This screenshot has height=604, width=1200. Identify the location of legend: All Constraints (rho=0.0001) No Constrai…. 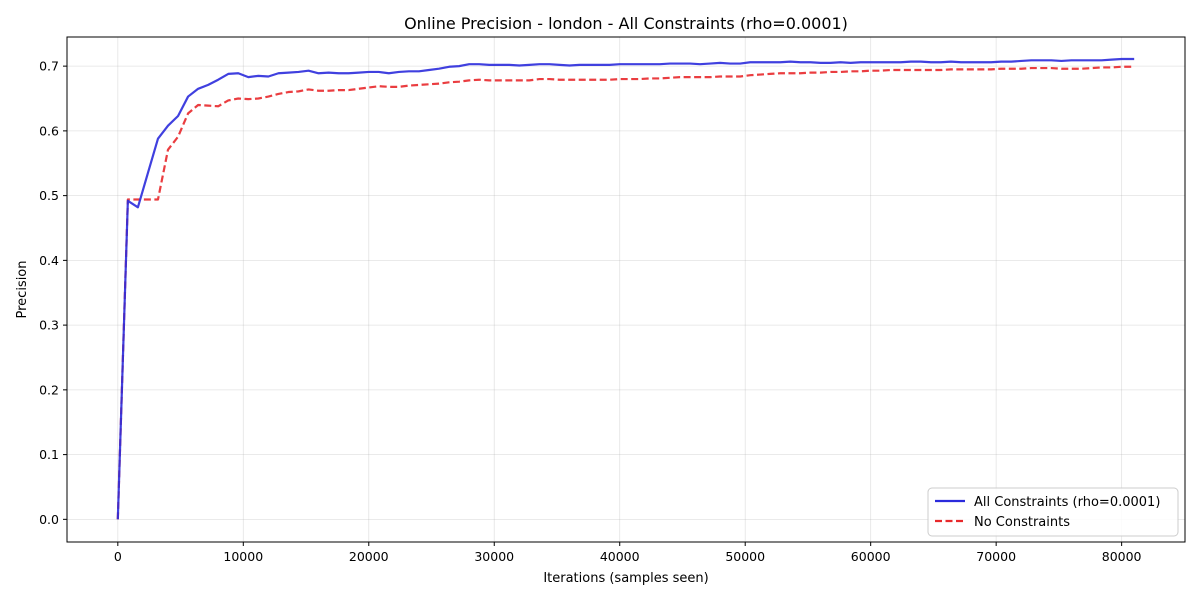
(1053, 512).